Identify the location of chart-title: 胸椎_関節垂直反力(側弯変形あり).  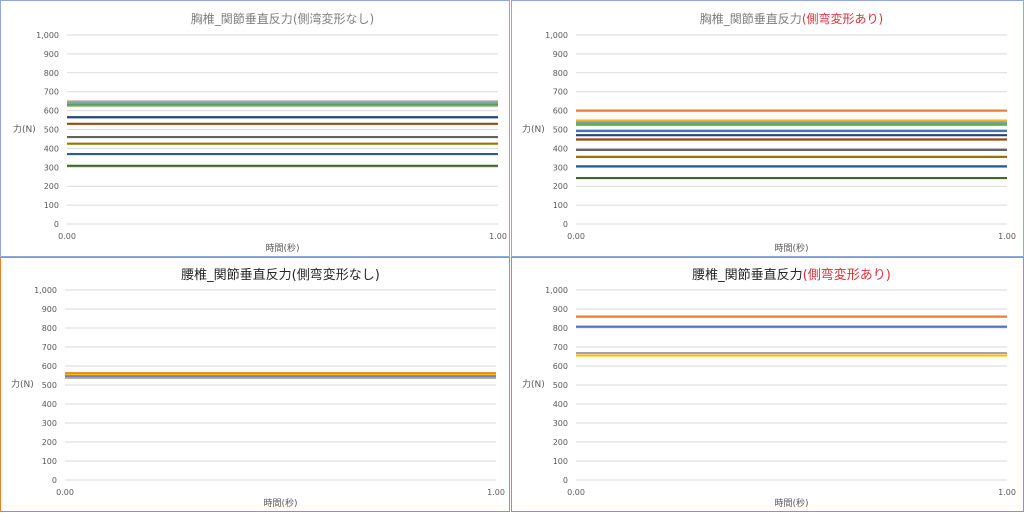
(791, 18).